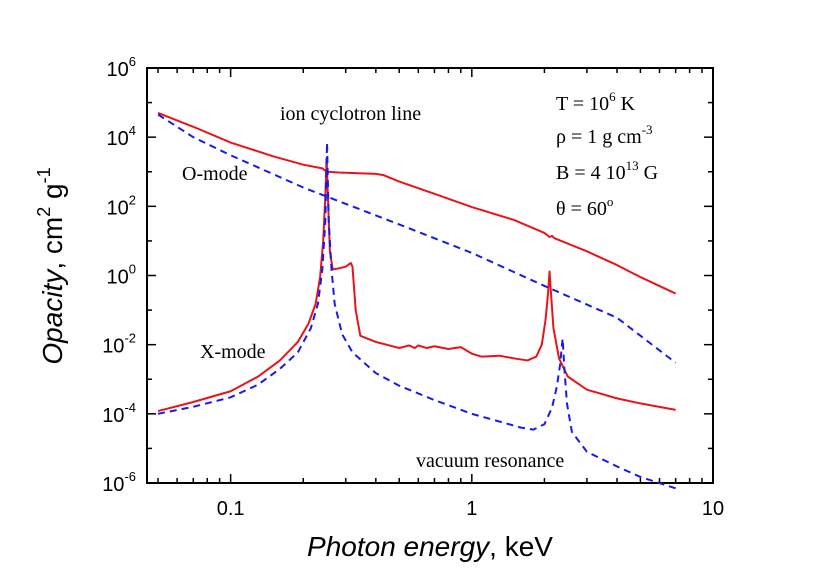  What do you see at coordinates (121, 275) in the screenshot?
I see `y-tick-label: 10⁰` at bounding box center [121, 275].